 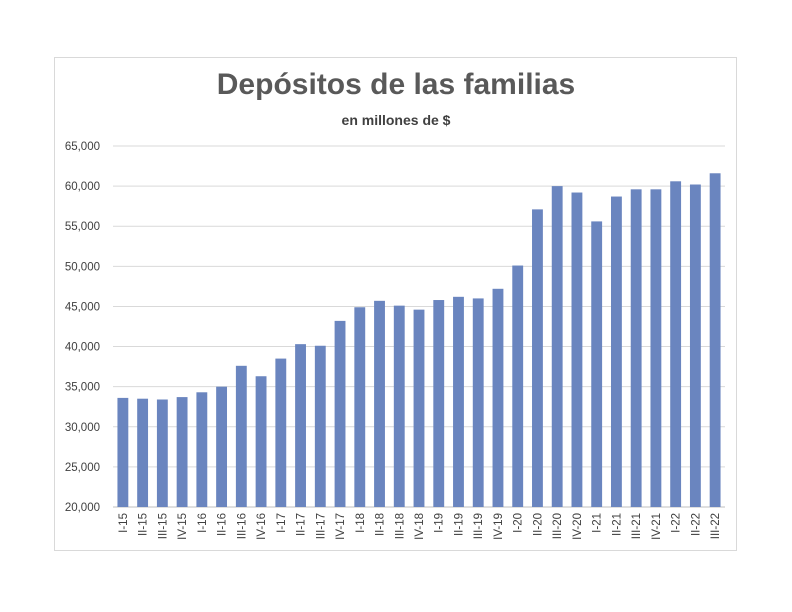 What do you see at coordinates (617, 524) in the screenshot?
I see `x-tick-label: II-21` at bounding box center [617, 524].